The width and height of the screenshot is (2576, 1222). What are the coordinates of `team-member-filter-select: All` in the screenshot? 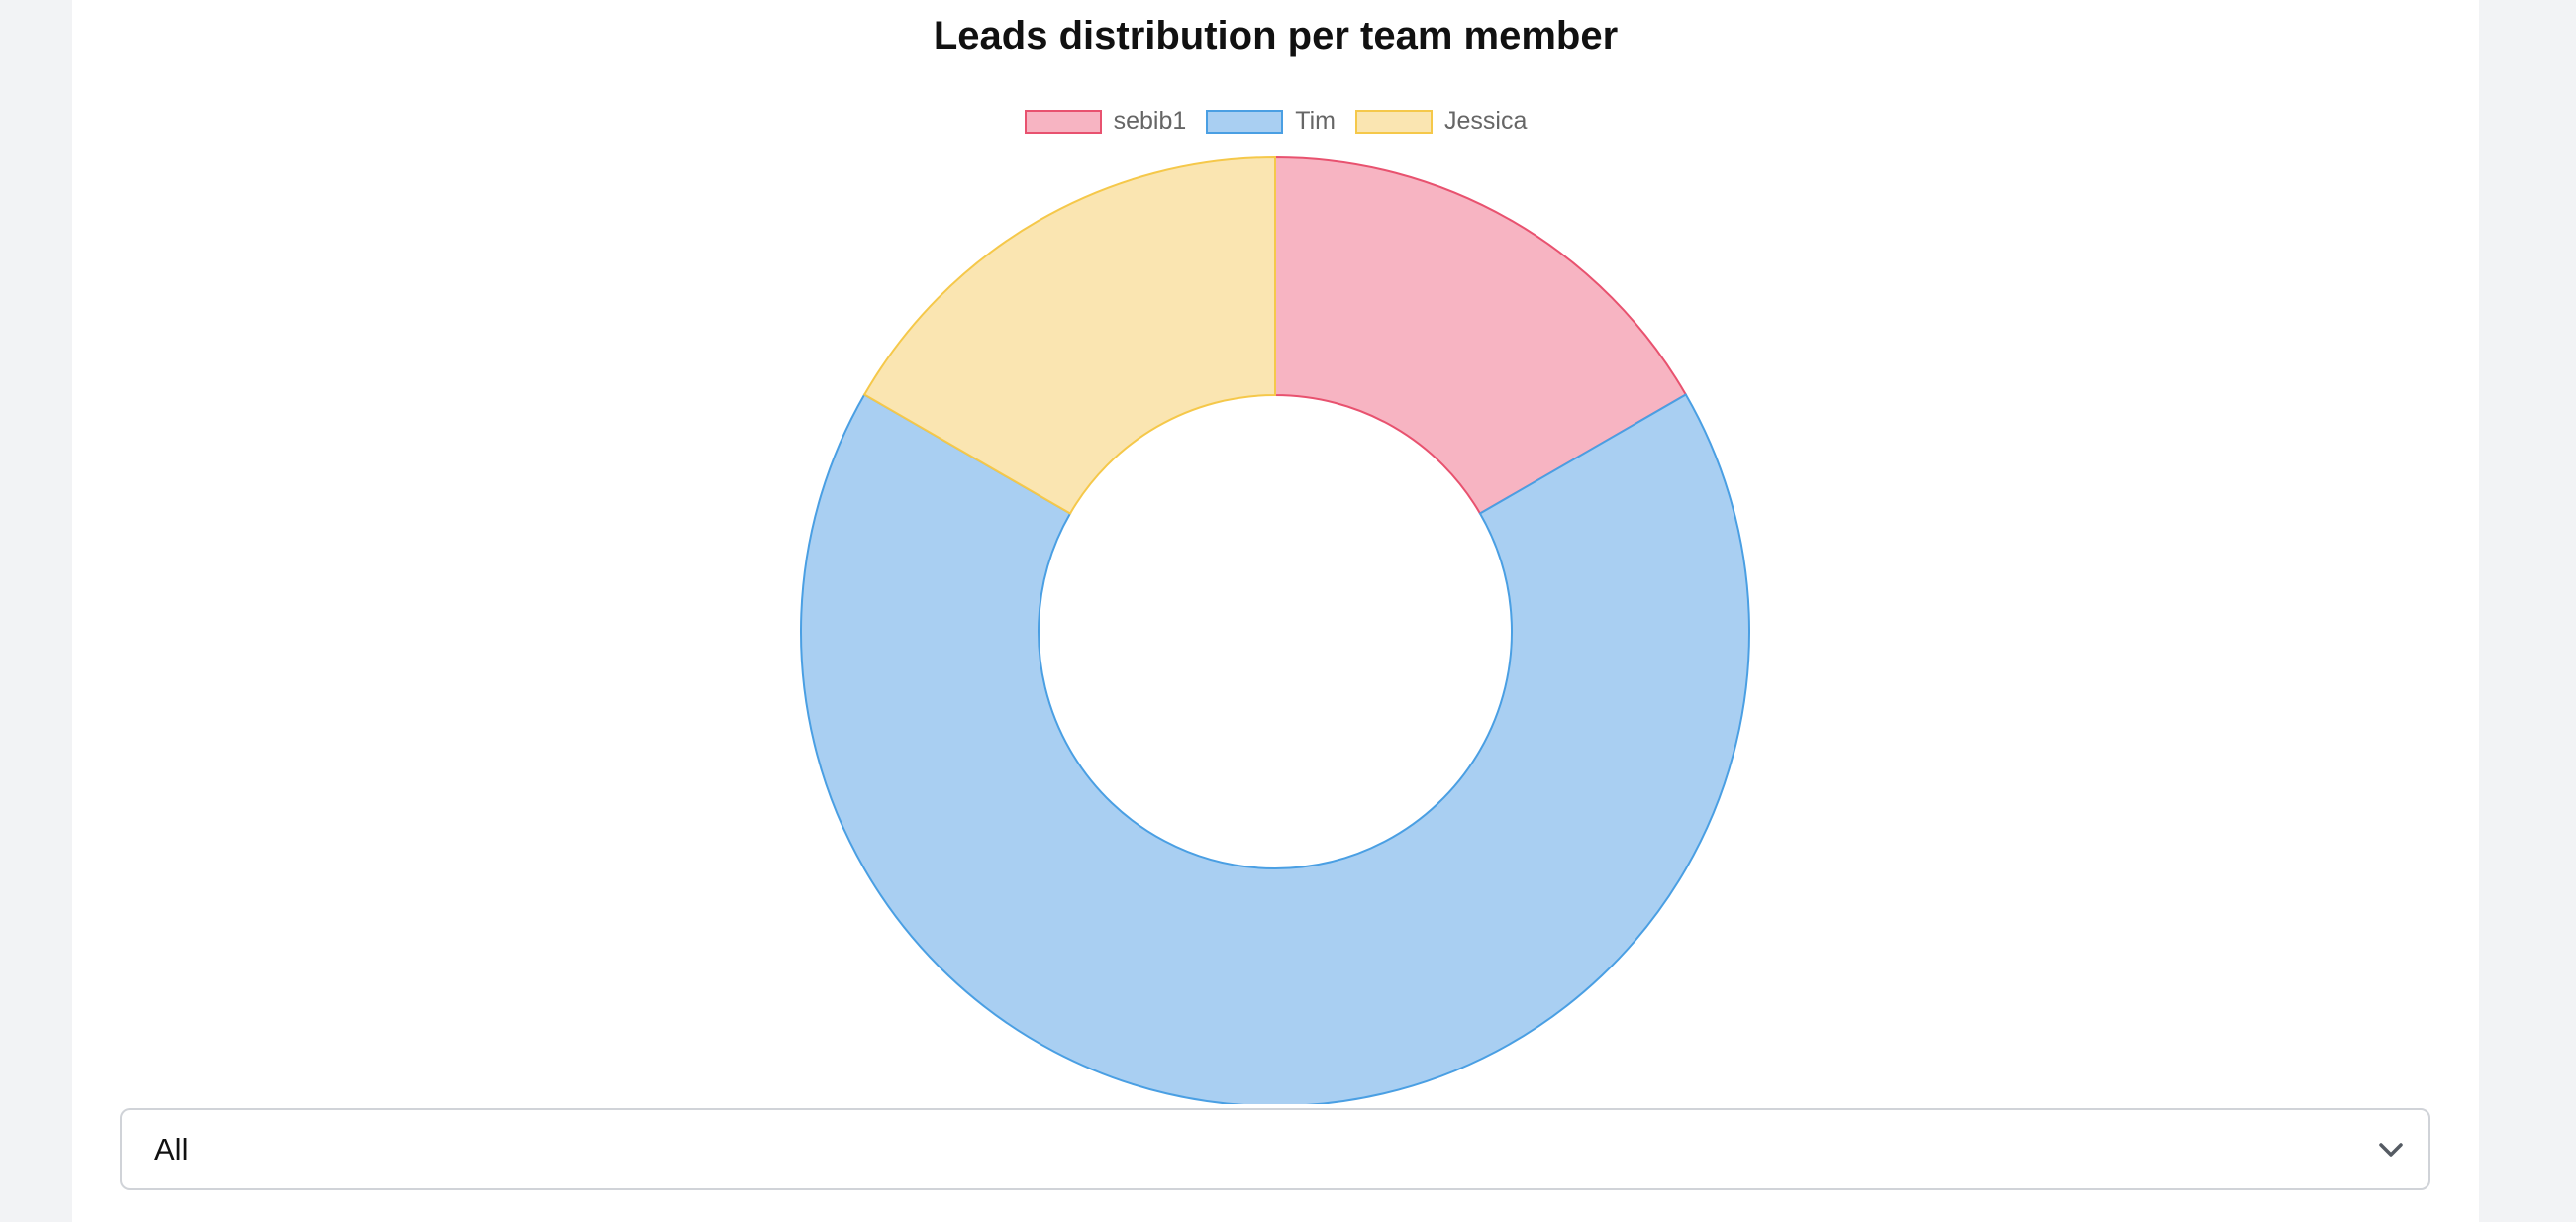 It's located at (1275, 1149).